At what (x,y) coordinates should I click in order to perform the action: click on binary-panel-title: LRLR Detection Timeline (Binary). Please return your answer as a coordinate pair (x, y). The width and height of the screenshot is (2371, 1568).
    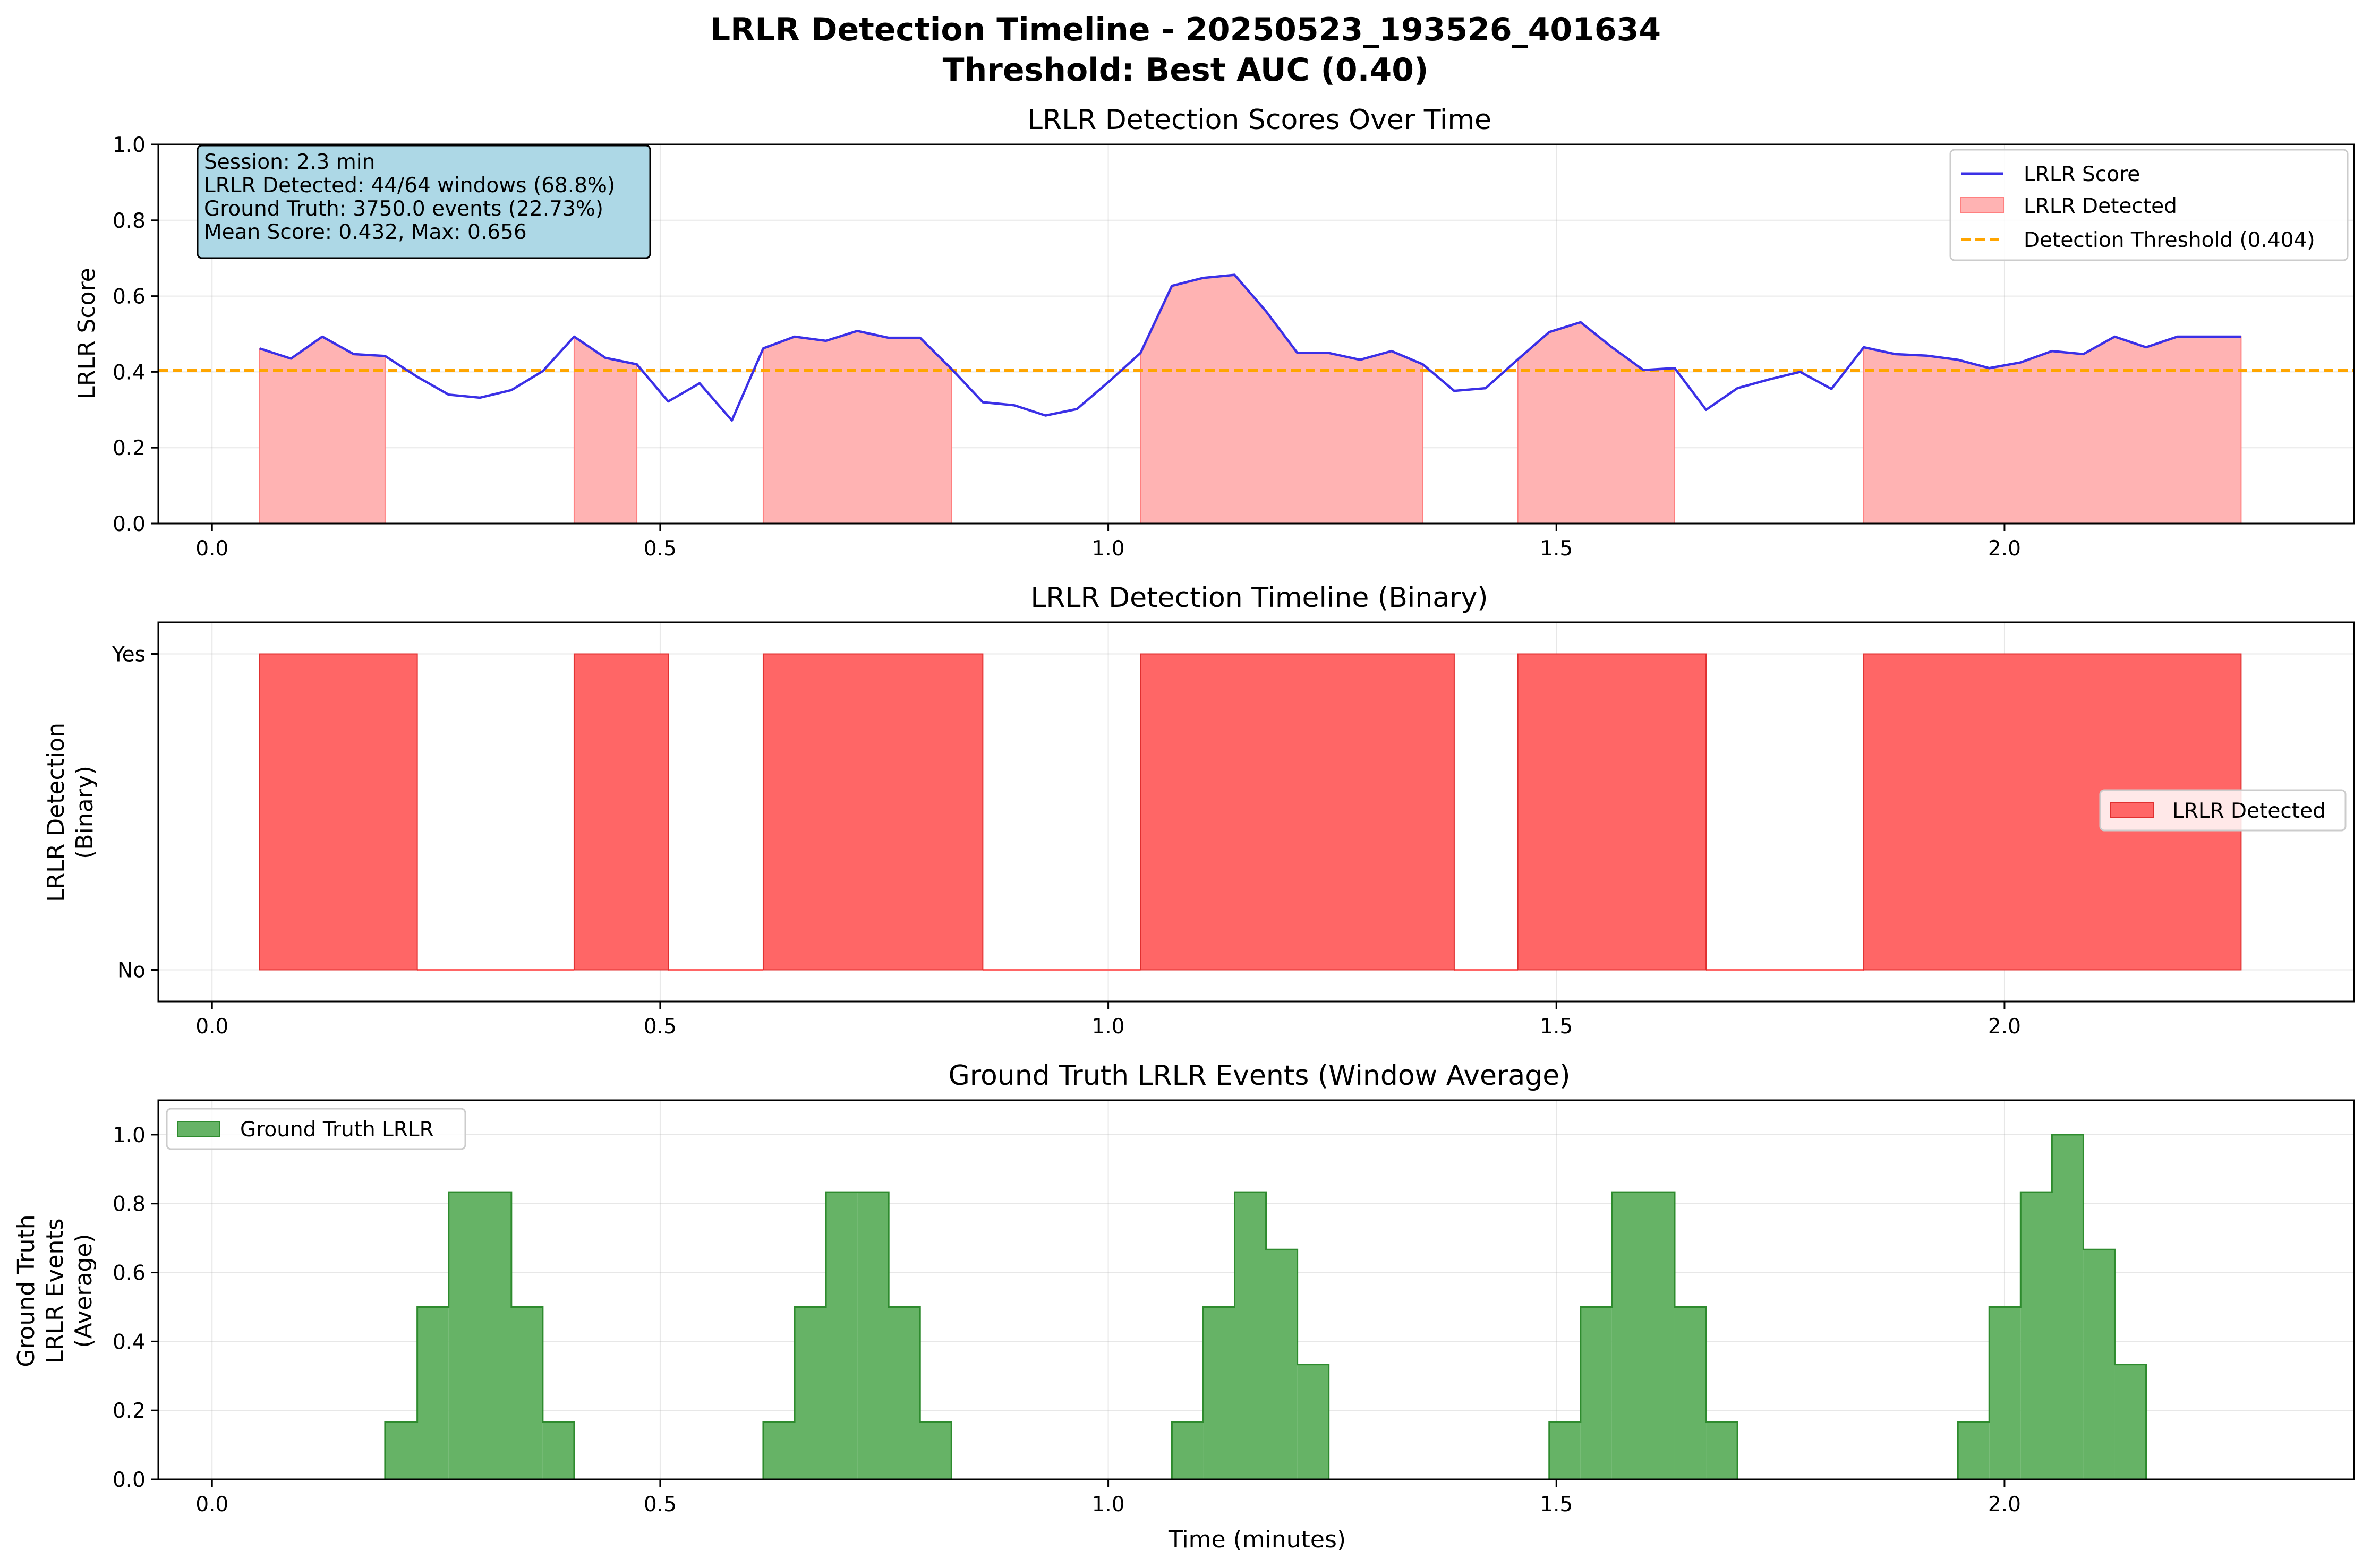
    Looking at the image, I should click on (1259, 598).